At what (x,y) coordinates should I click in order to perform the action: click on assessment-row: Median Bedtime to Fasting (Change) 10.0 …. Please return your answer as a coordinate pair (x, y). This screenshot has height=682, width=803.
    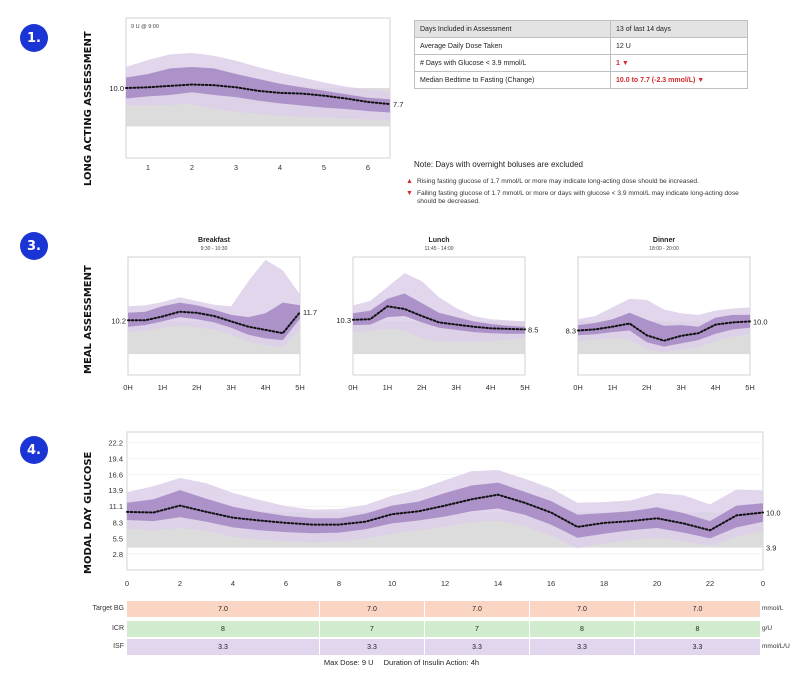
    Looking at the image, I should click on (581, 80).